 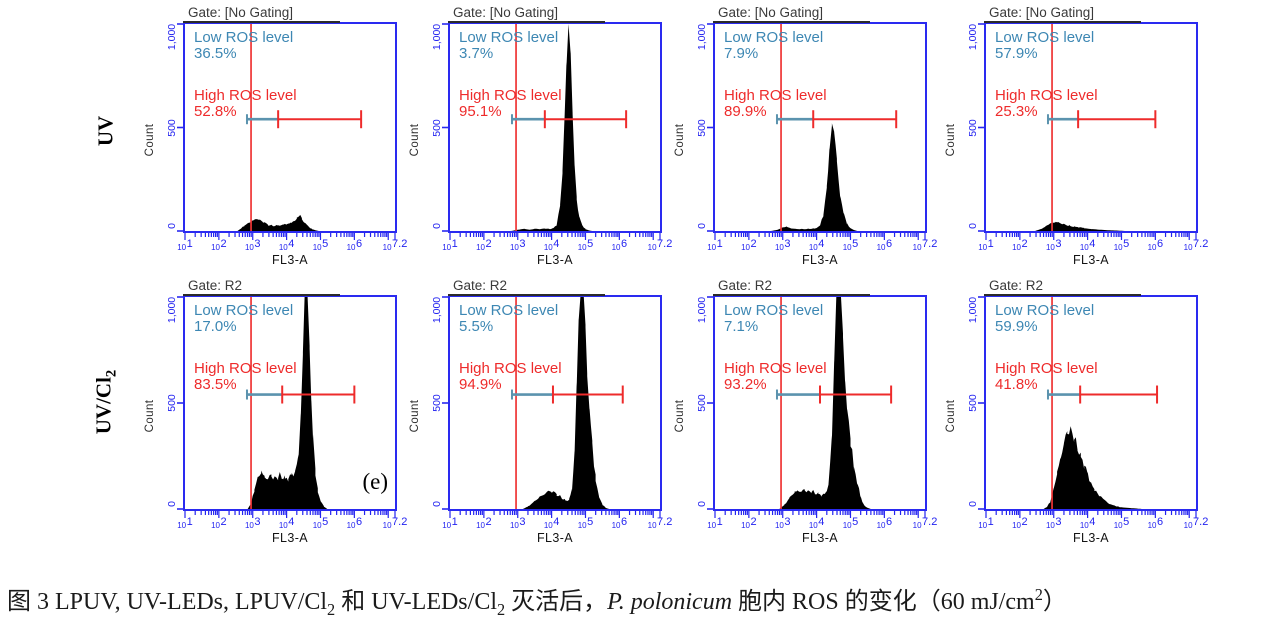 I want to click on low-ros-value: 3.7%, so click(x=476, y=53).